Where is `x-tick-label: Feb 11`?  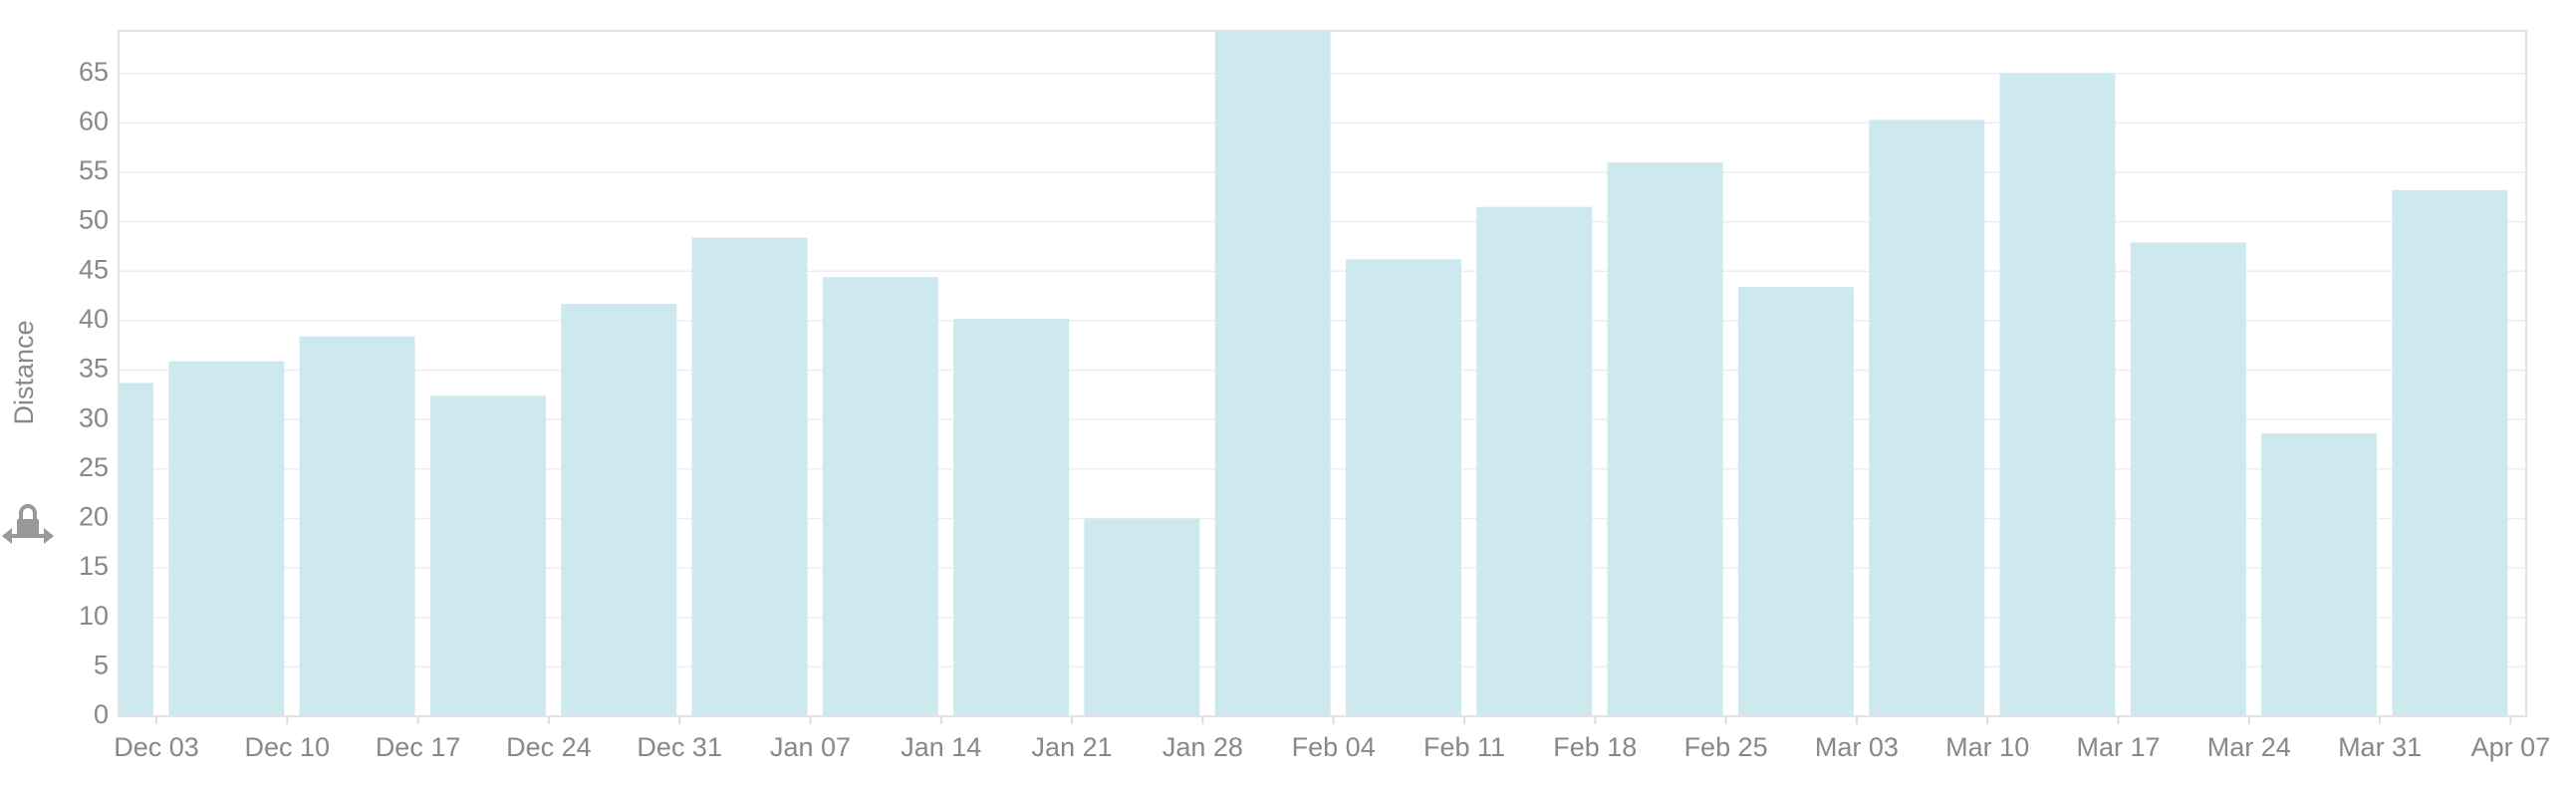 x-tick-label: Feb 11 is located at coordinates (1464, 747).